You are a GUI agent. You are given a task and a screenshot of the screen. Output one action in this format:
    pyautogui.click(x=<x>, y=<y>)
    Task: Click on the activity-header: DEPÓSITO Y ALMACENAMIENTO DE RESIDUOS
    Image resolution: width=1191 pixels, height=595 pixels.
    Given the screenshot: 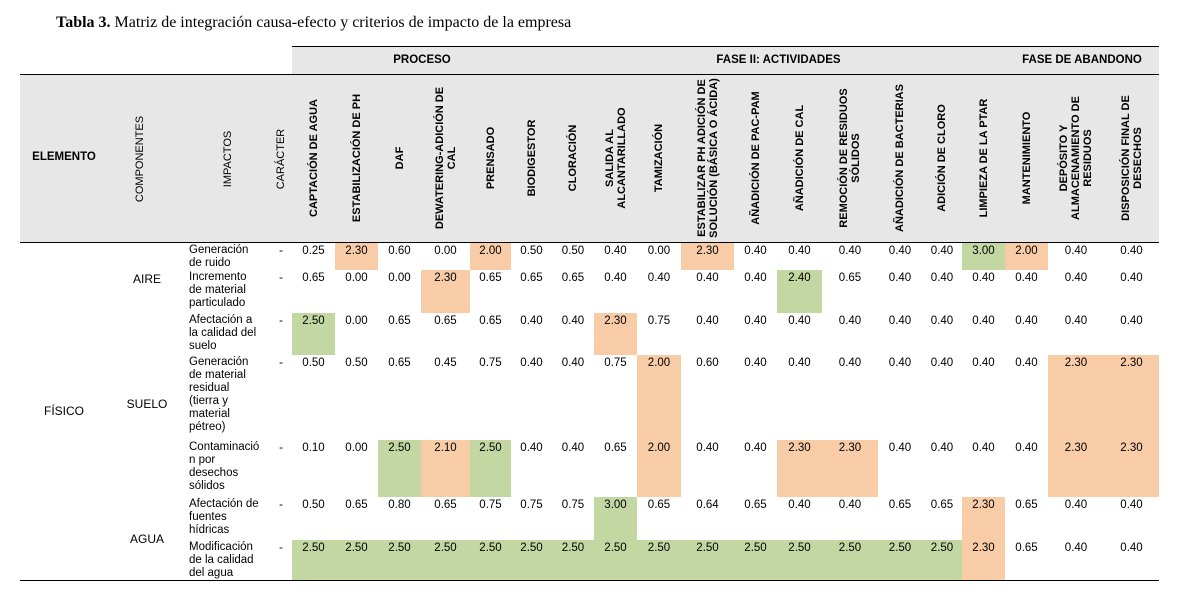 What is the action you would take?
    pyautogui.click(x=1076, y=158)
    